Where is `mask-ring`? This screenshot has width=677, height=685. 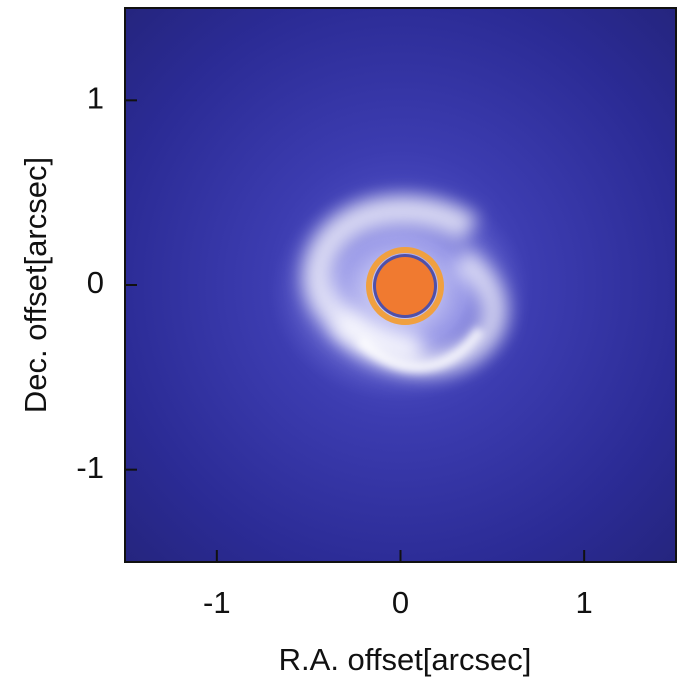
mask-ring is located at coordinates (405, 286).